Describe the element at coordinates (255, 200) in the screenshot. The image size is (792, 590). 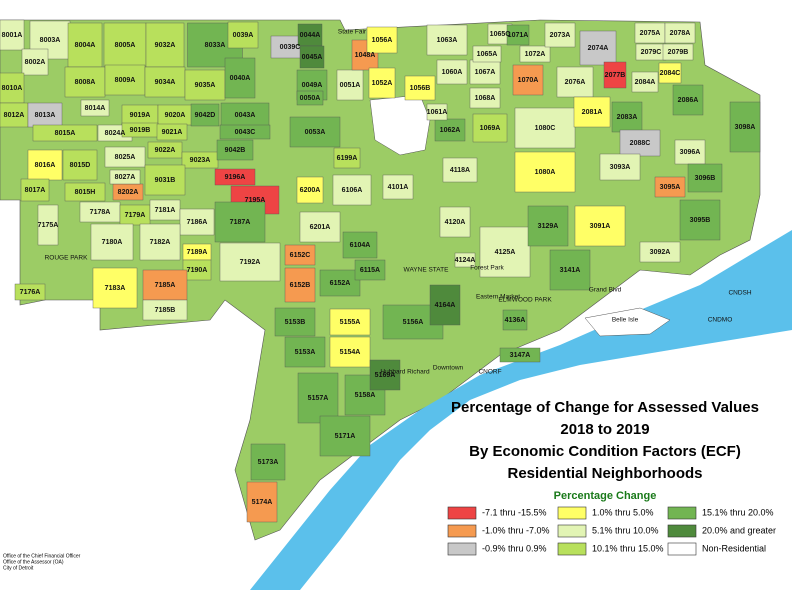
I see `neighborhood-label: 7195A` at that location.